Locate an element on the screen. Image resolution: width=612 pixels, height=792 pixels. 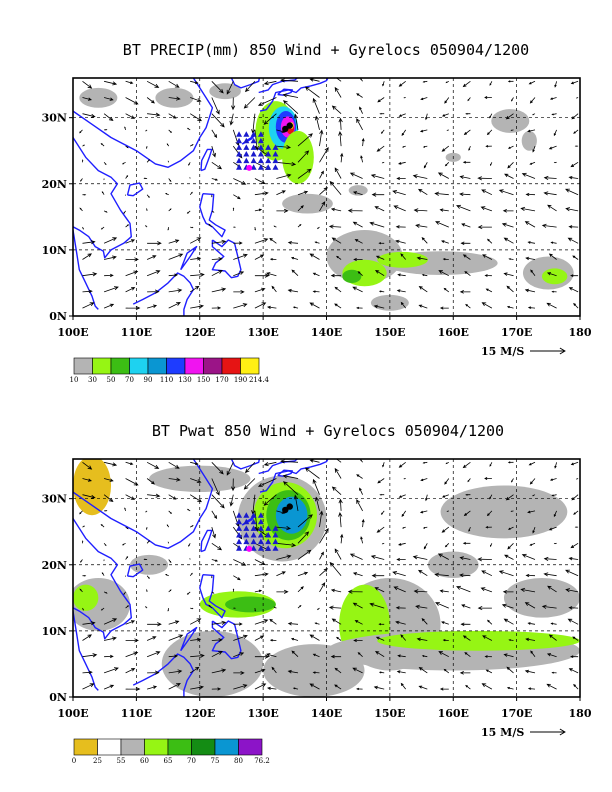
coastline is located at coordinates (201, 578).